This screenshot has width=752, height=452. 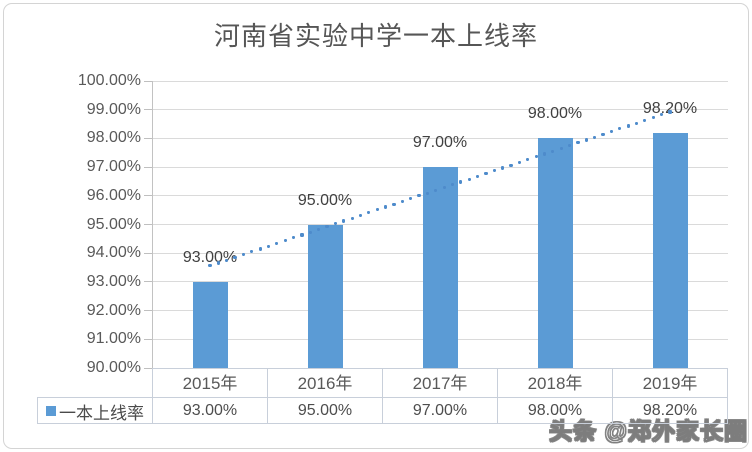 I want to click on watermark: 头条 @郑外家长圈, so click(x=648, y=431).